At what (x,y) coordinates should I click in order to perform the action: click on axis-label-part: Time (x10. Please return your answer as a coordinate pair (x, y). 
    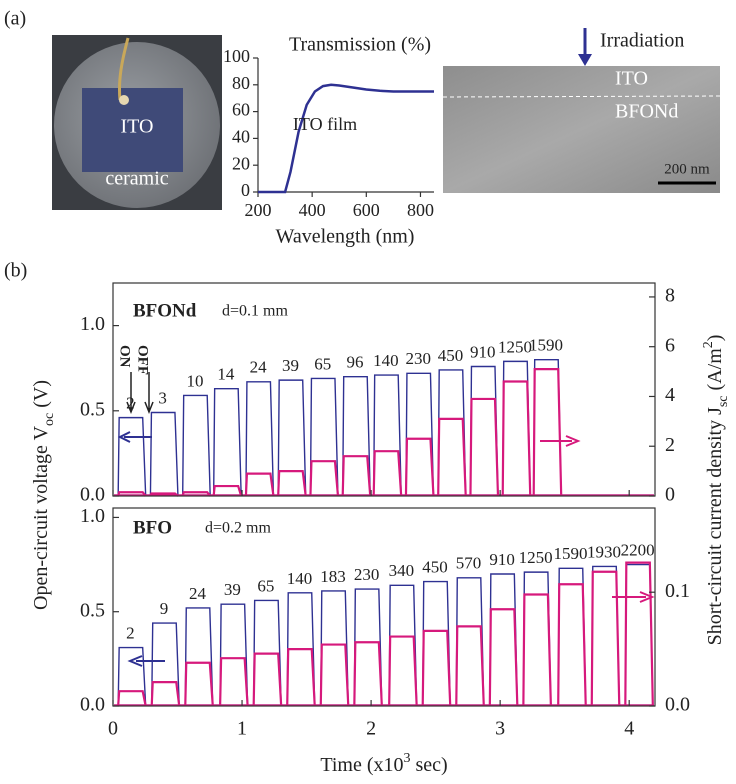
    Looking at the image, I should click on (361, 765).